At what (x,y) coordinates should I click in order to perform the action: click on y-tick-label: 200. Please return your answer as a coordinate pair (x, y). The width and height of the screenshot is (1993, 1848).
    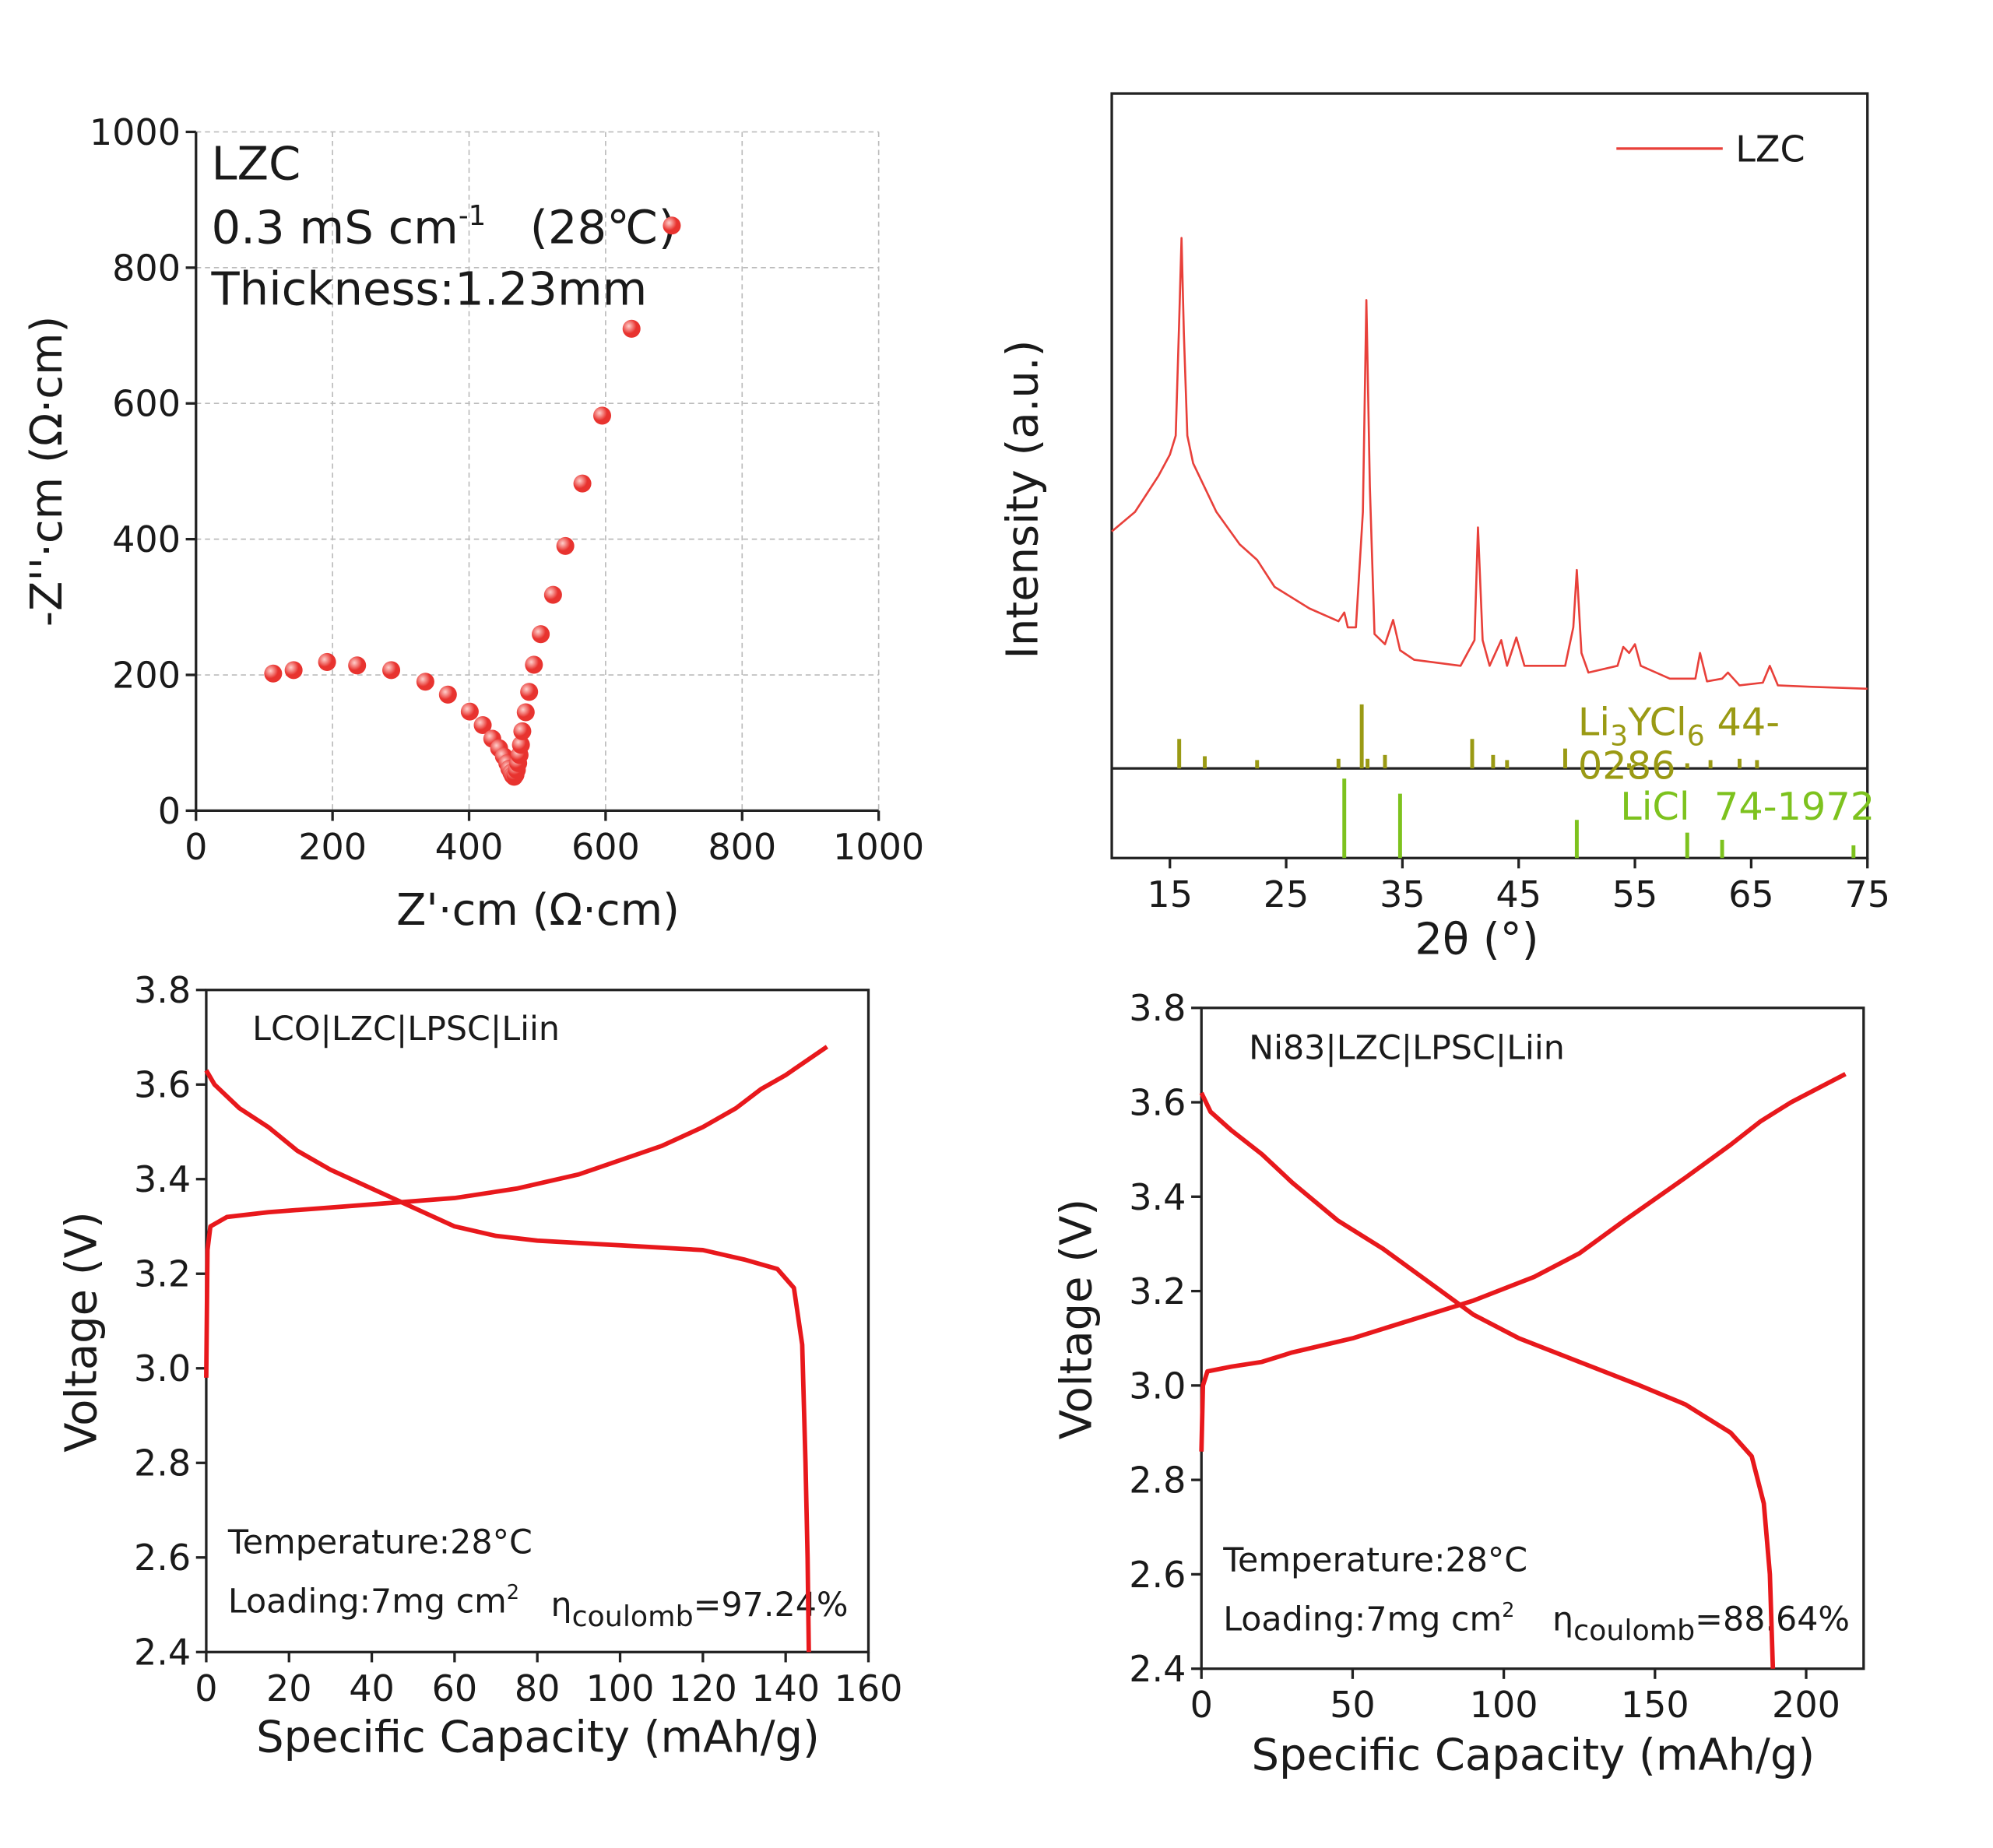
    Looking at the image, I should click on (146, 675).